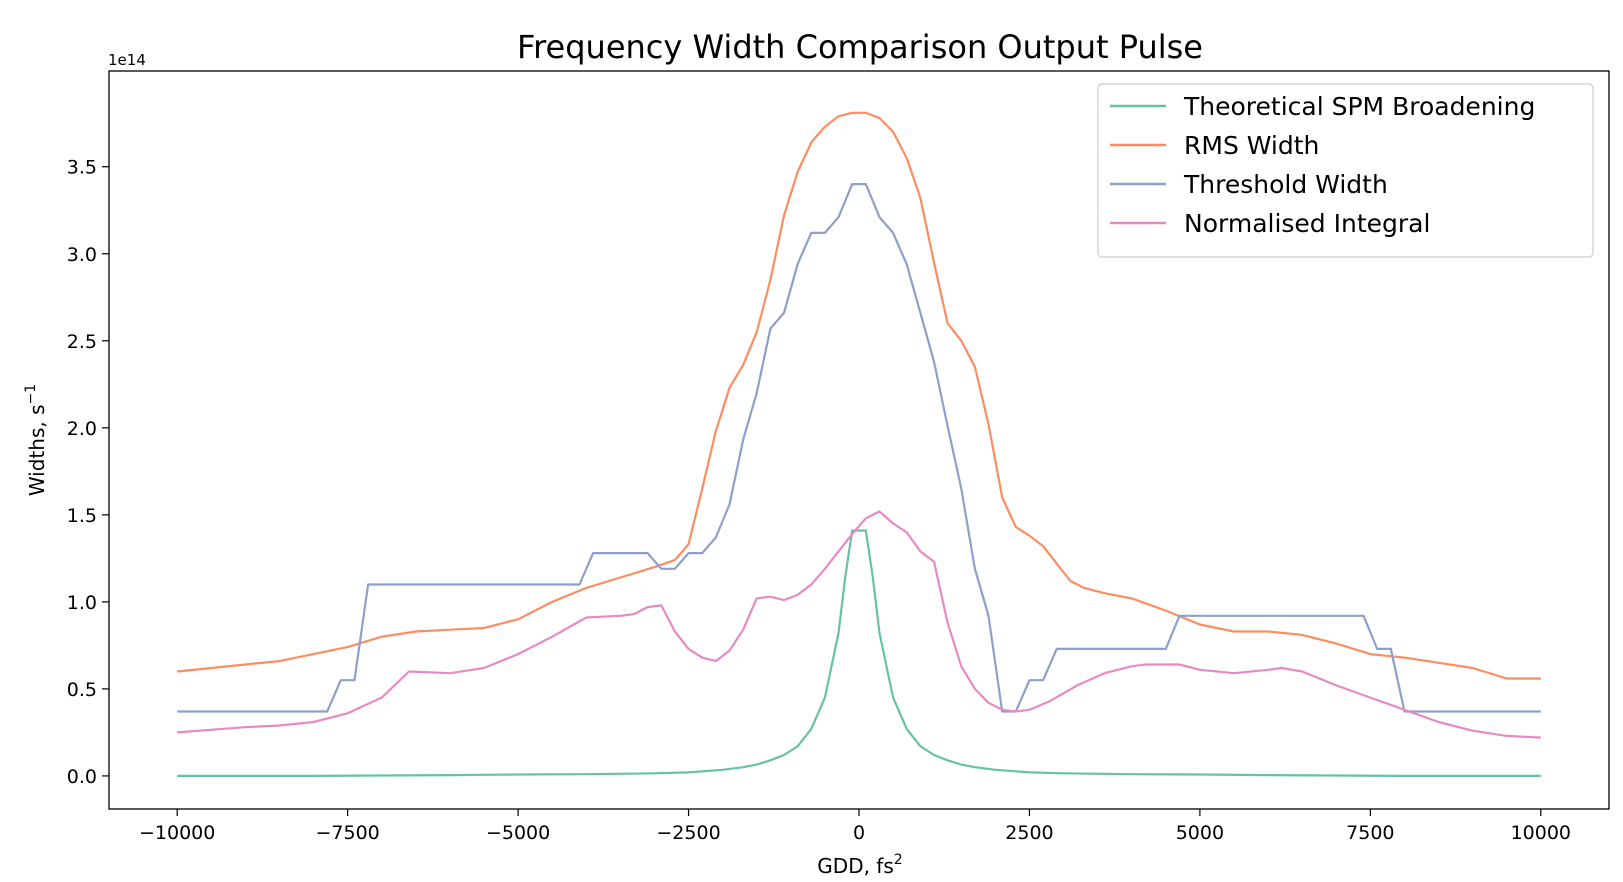 The height and width of the screenshot is (882, 1623). I want to click on y-offset-label: 1e14, so click(127, 60).